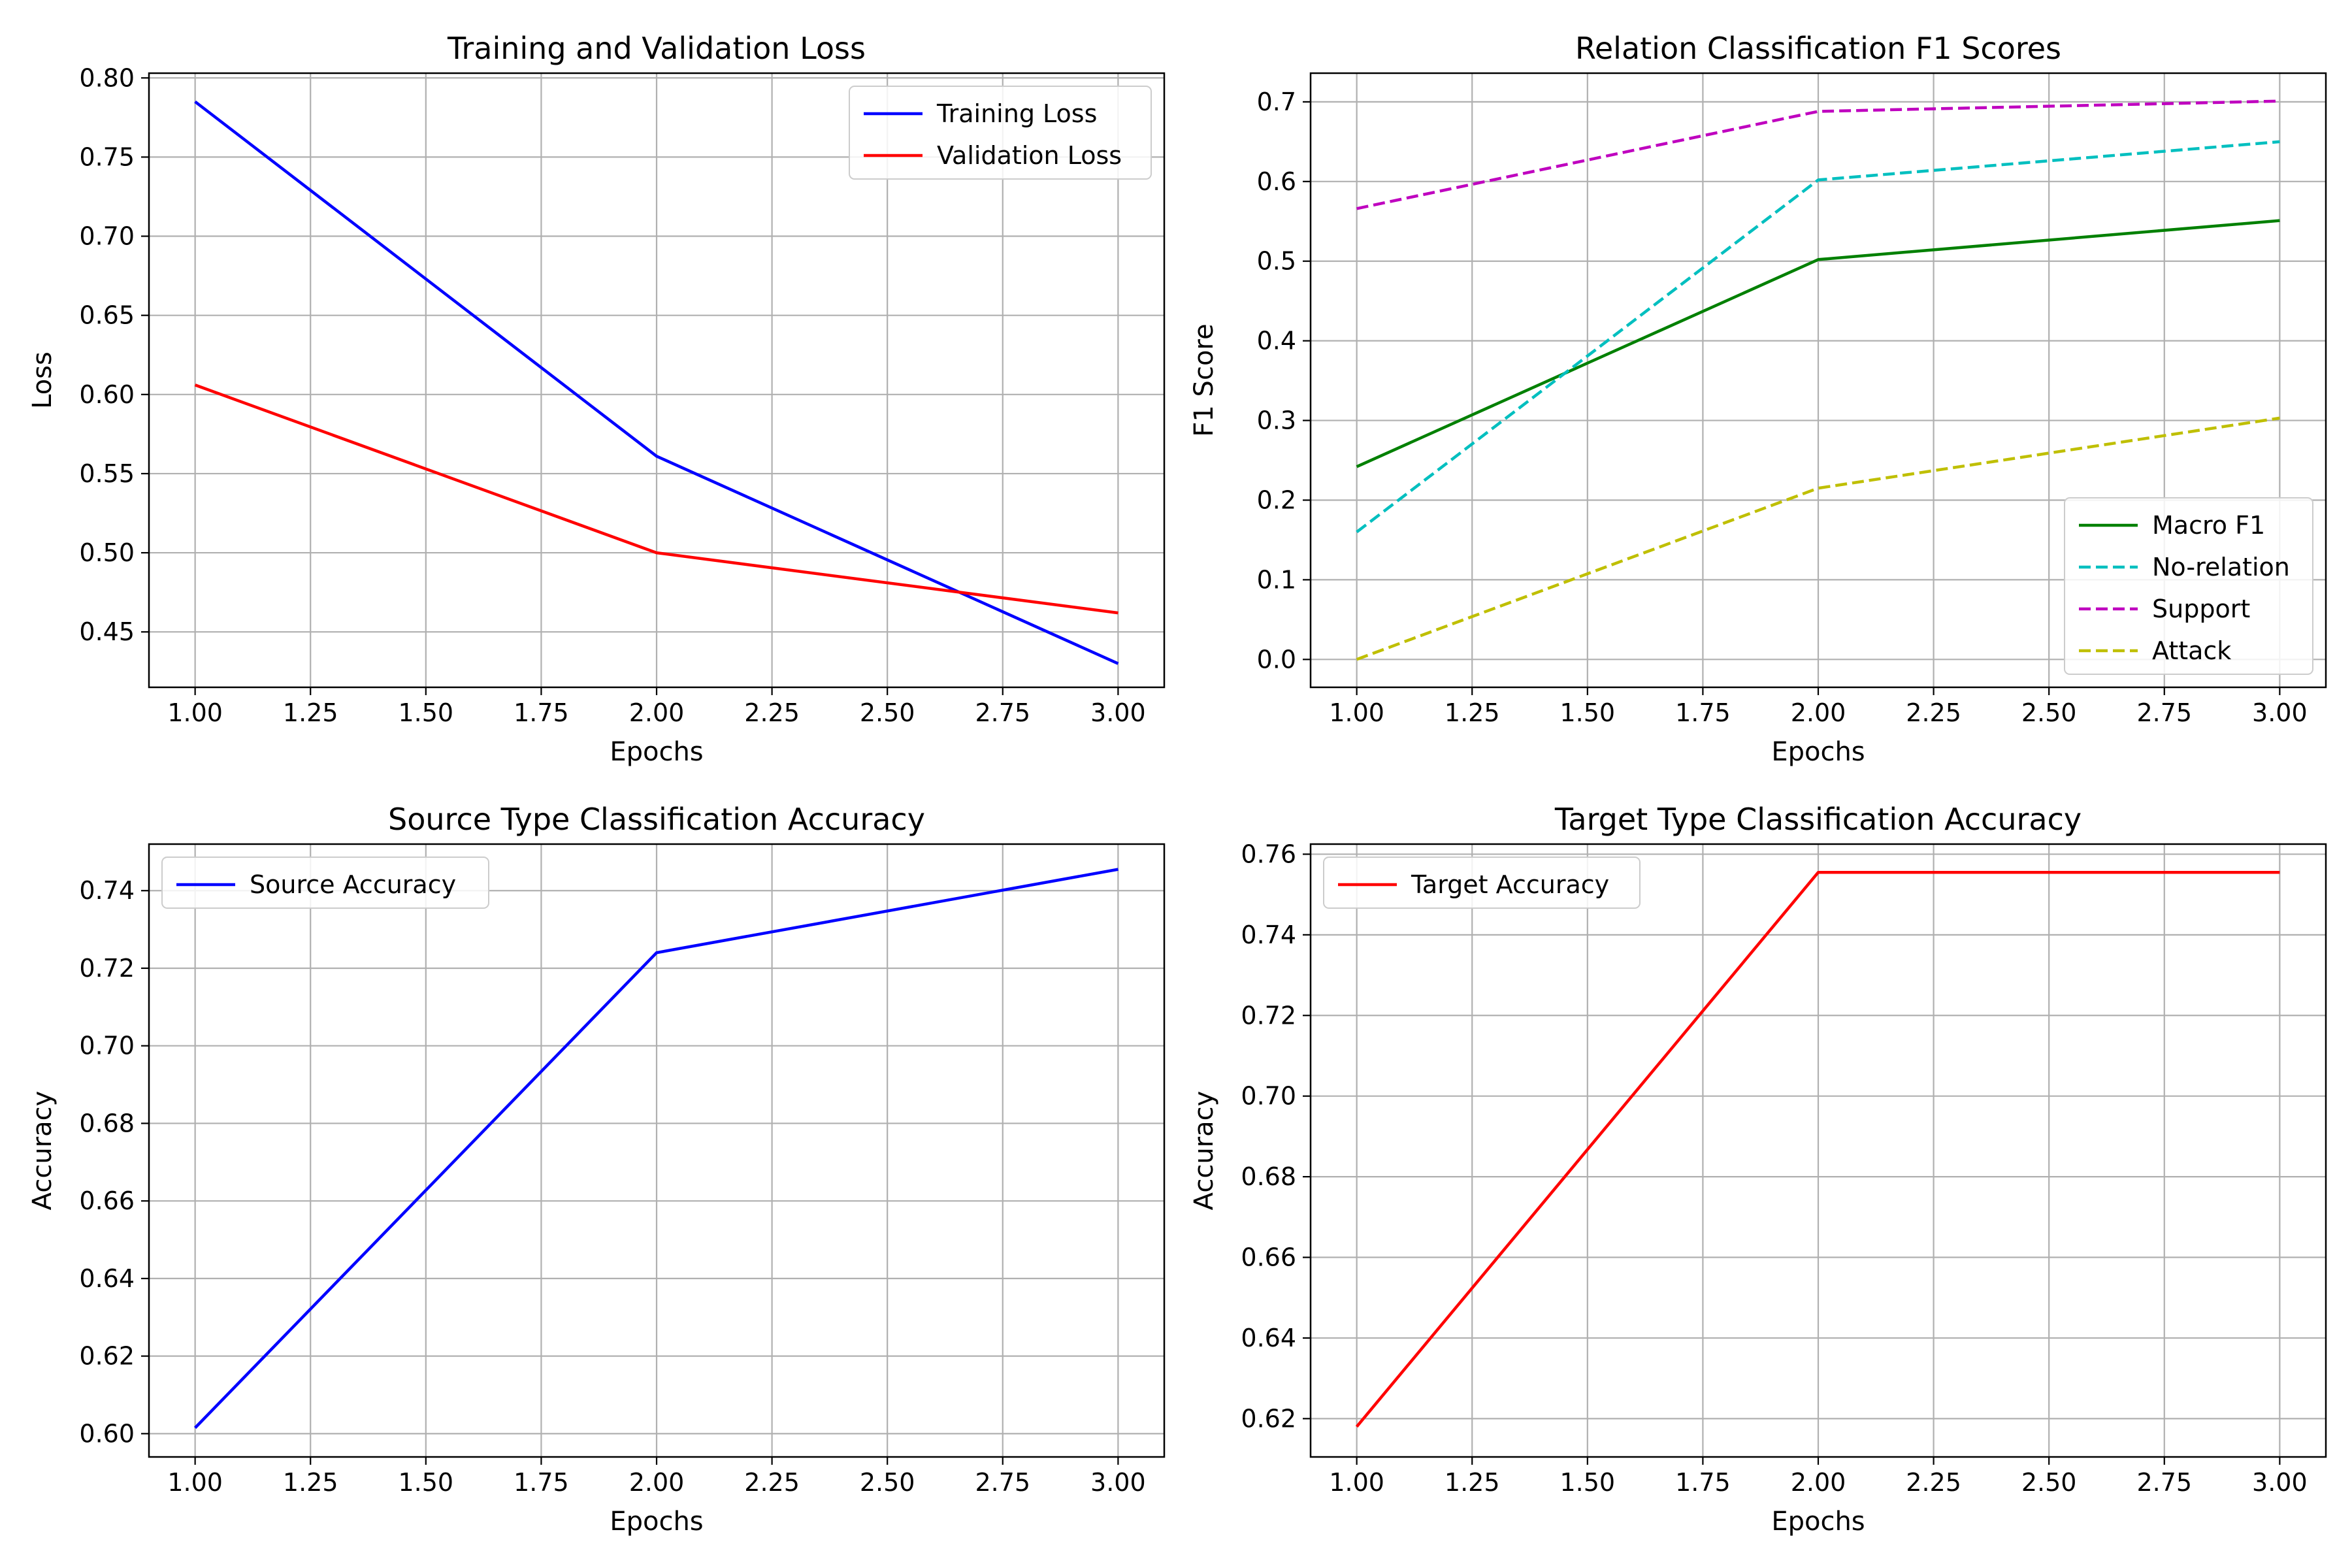  I want to click on y-tick-label: 0.5, so click(1276, 261).